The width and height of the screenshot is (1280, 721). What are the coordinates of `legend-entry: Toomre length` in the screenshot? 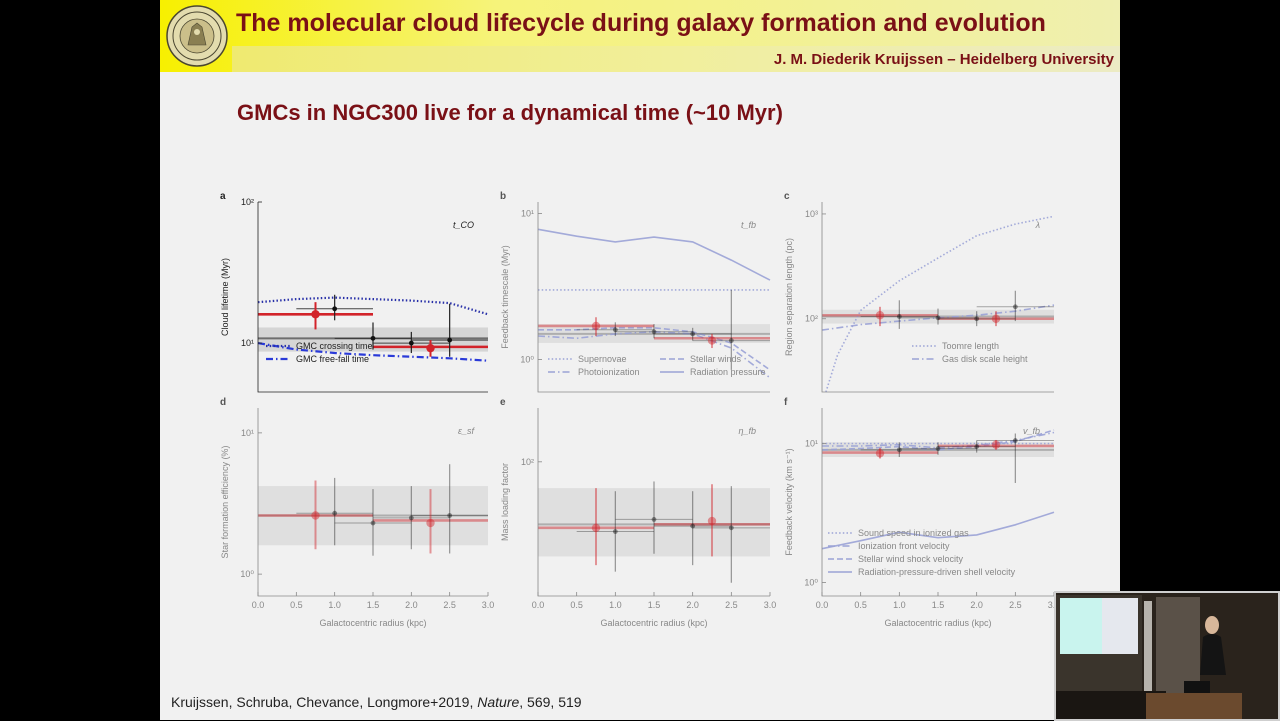 It's located at (970, 346).